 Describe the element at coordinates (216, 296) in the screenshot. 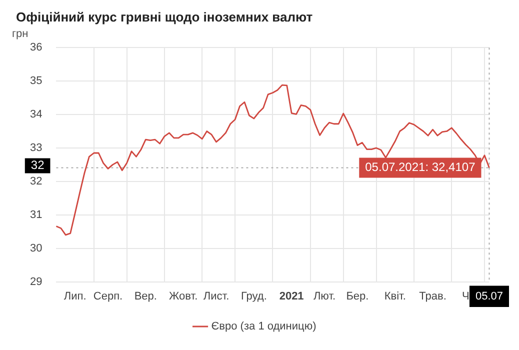

I see `x-tick-label: Лист.` at that location.